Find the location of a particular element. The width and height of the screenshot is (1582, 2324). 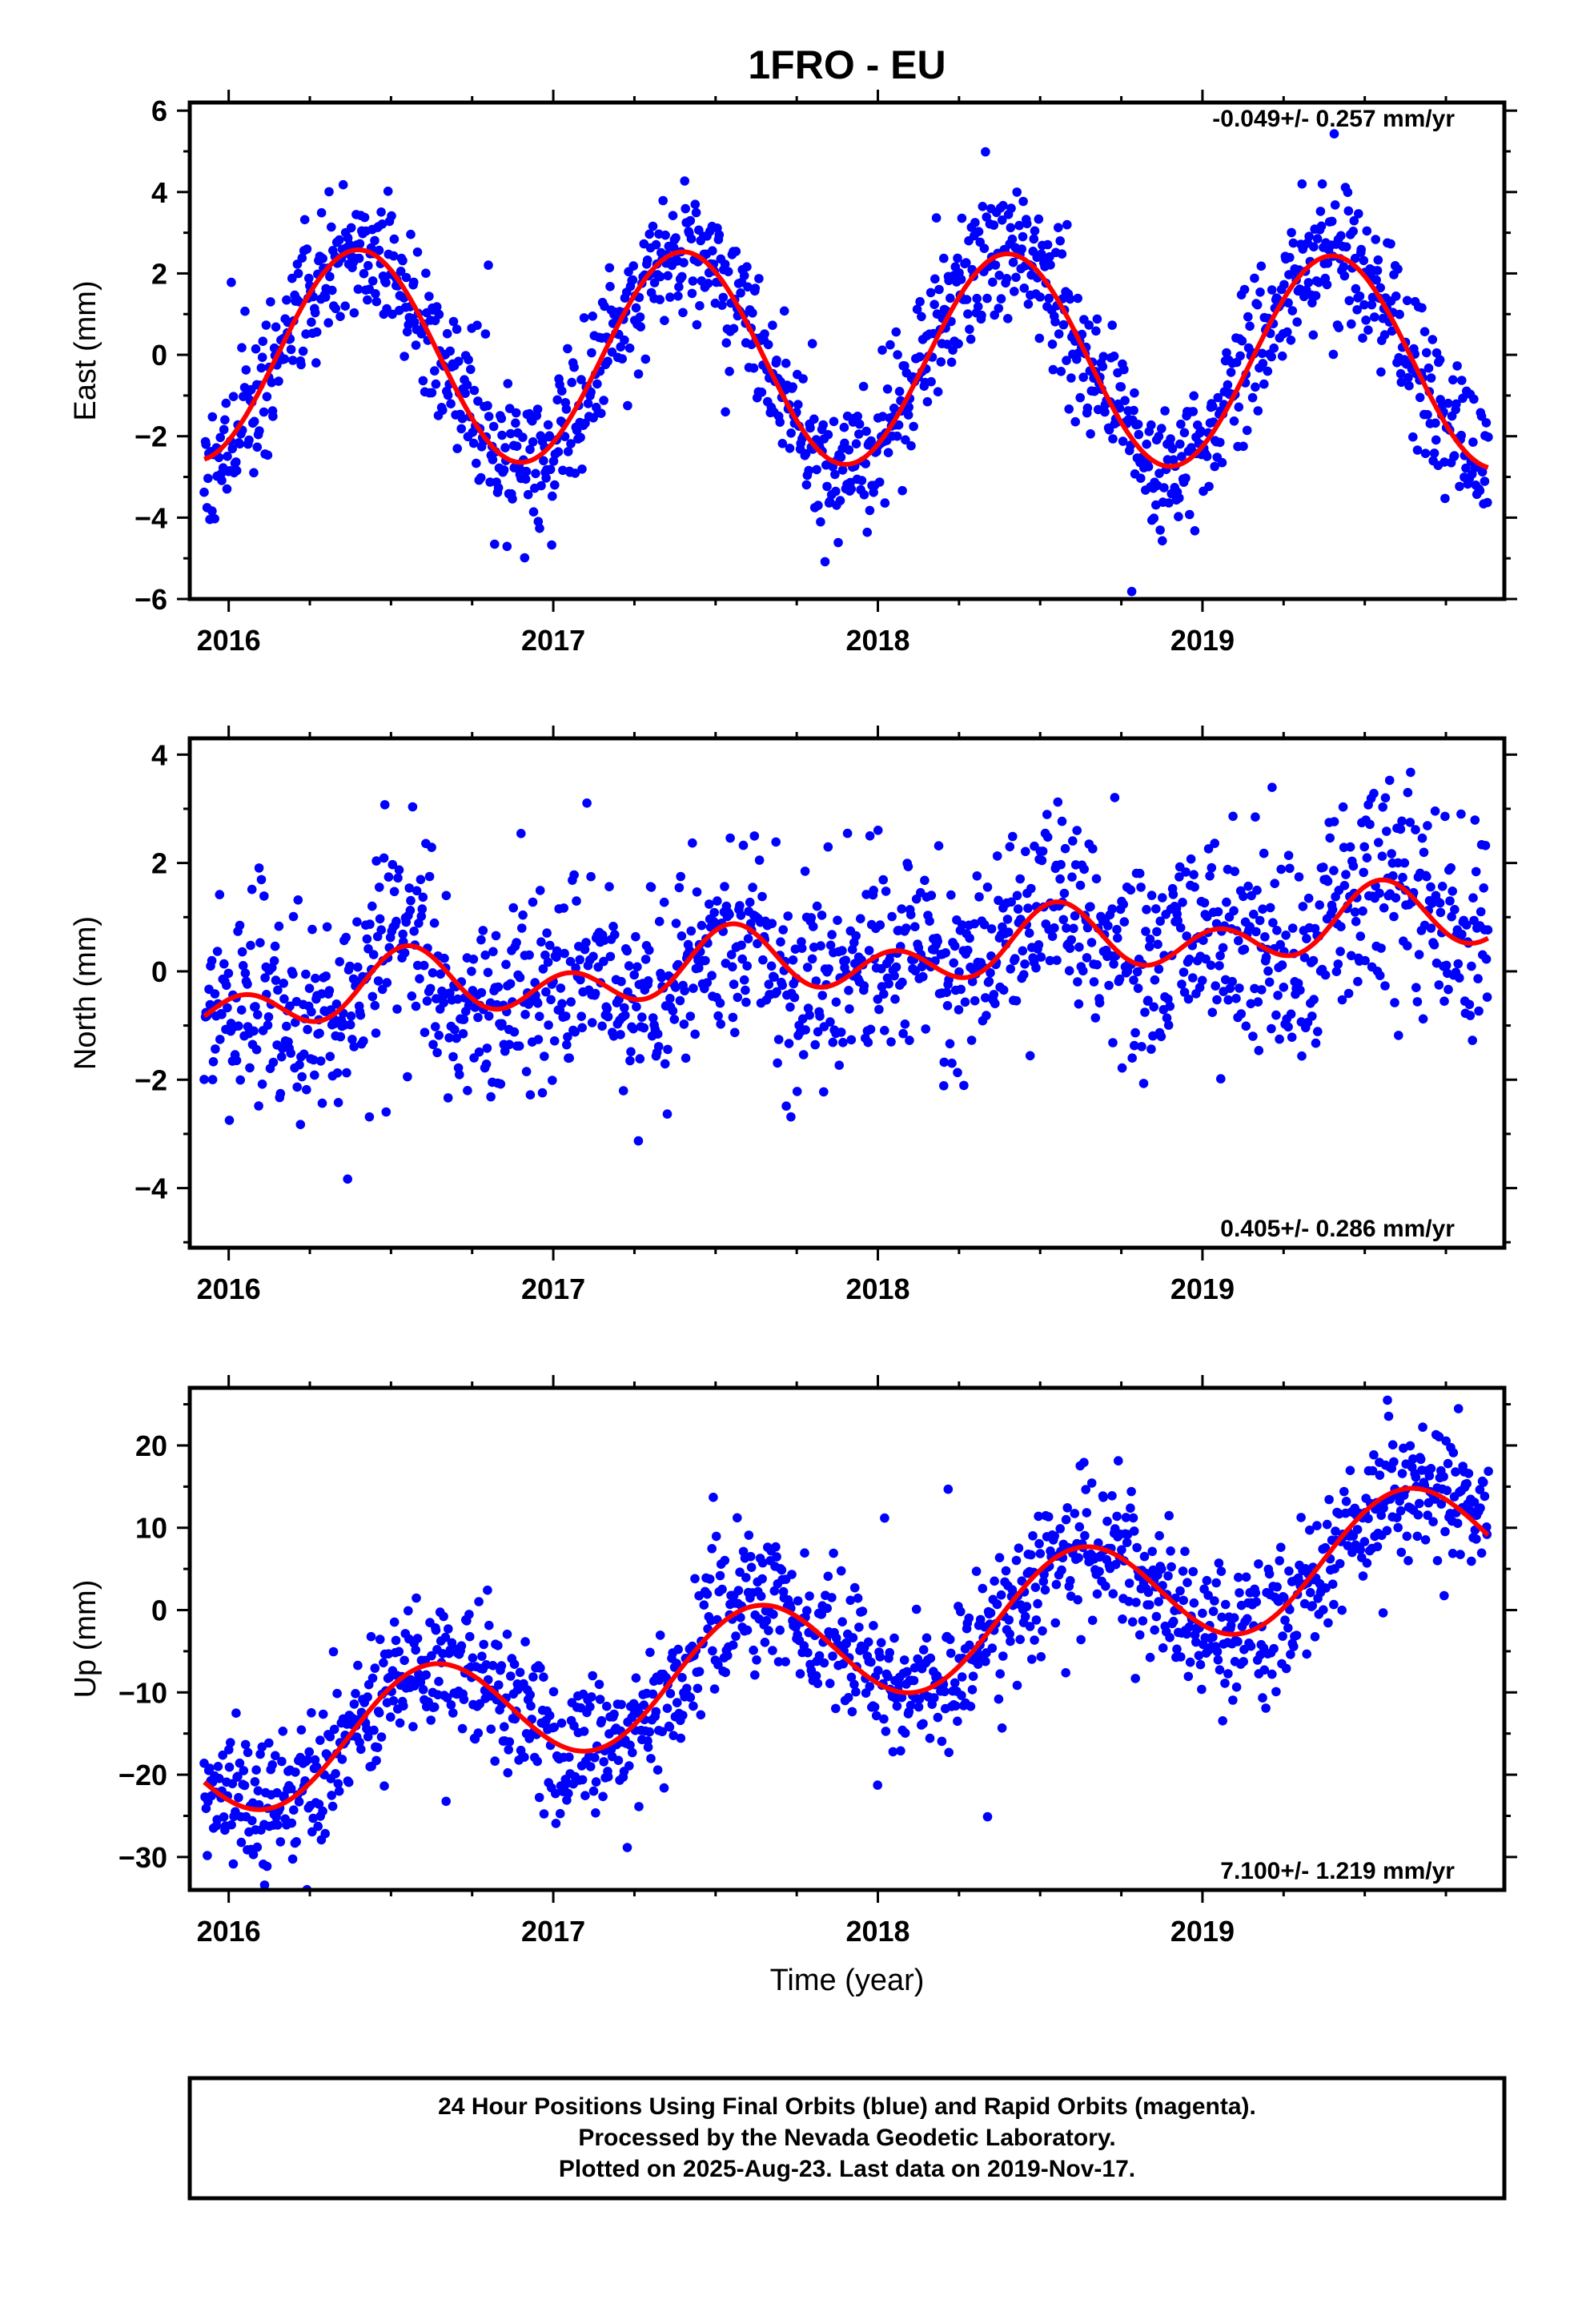

y-tick-label: −2 is located at coordinates (151, 1079).